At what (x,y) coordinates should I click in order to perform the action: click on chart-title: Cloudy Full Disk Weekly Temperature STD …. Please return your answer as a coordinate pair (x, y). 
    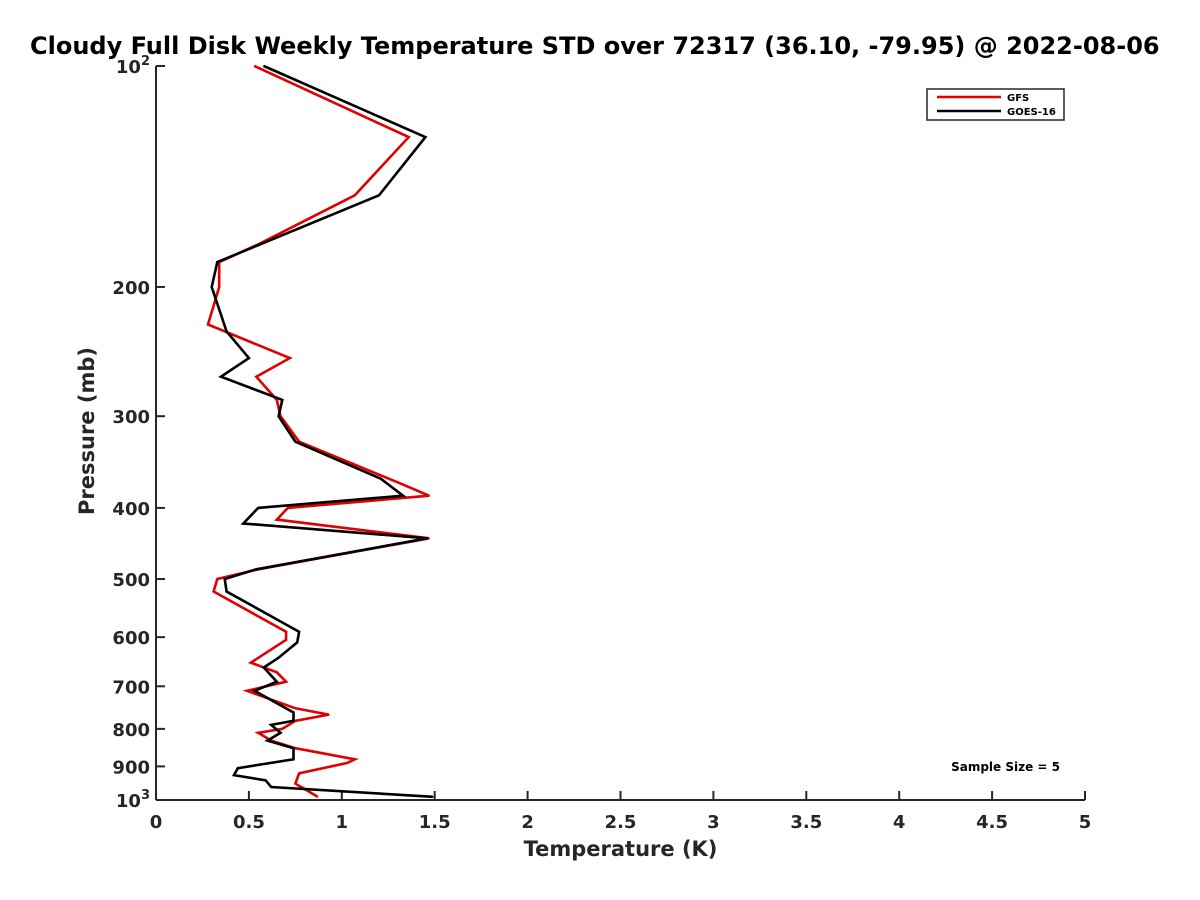
    Looking at the image, I should click on (595, 46).